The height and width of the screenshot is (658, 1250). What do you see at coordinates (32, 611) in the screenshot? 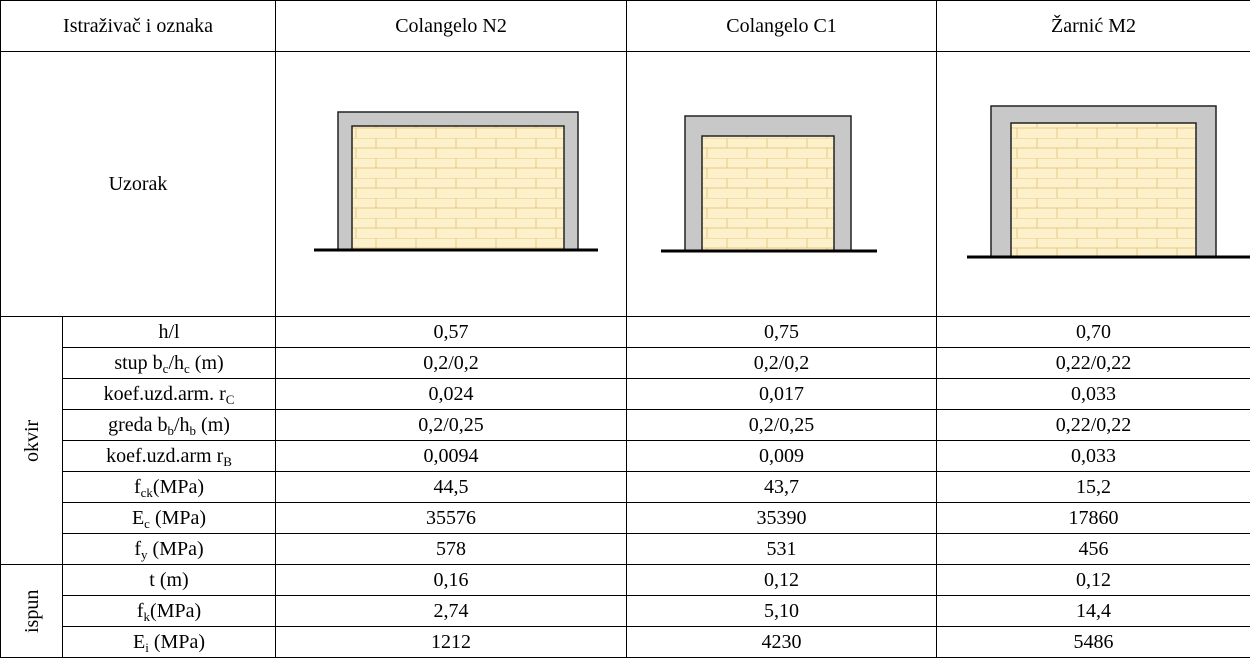
I see `group-label: ispun` at bounding box center [32, 611].